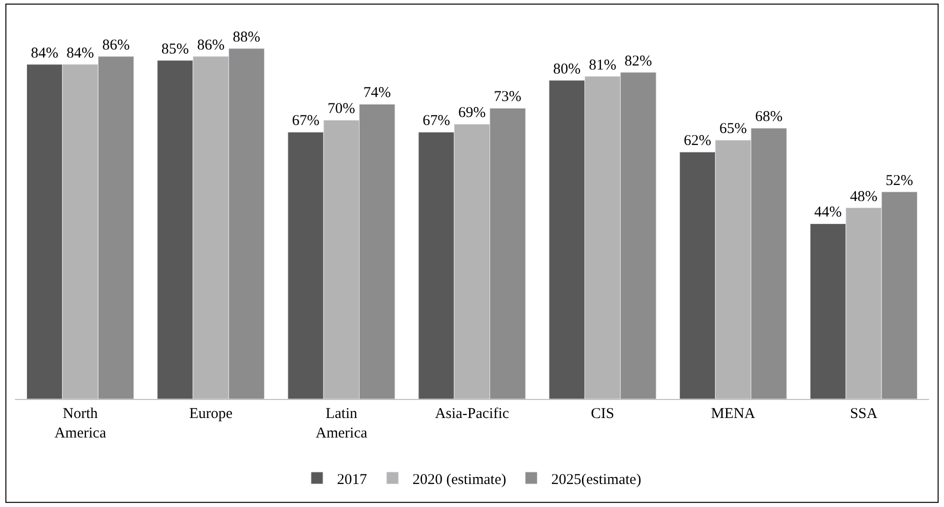 This screenshot has width=944, height=507. I want to click on data-label: 48%, so click(864, 196).